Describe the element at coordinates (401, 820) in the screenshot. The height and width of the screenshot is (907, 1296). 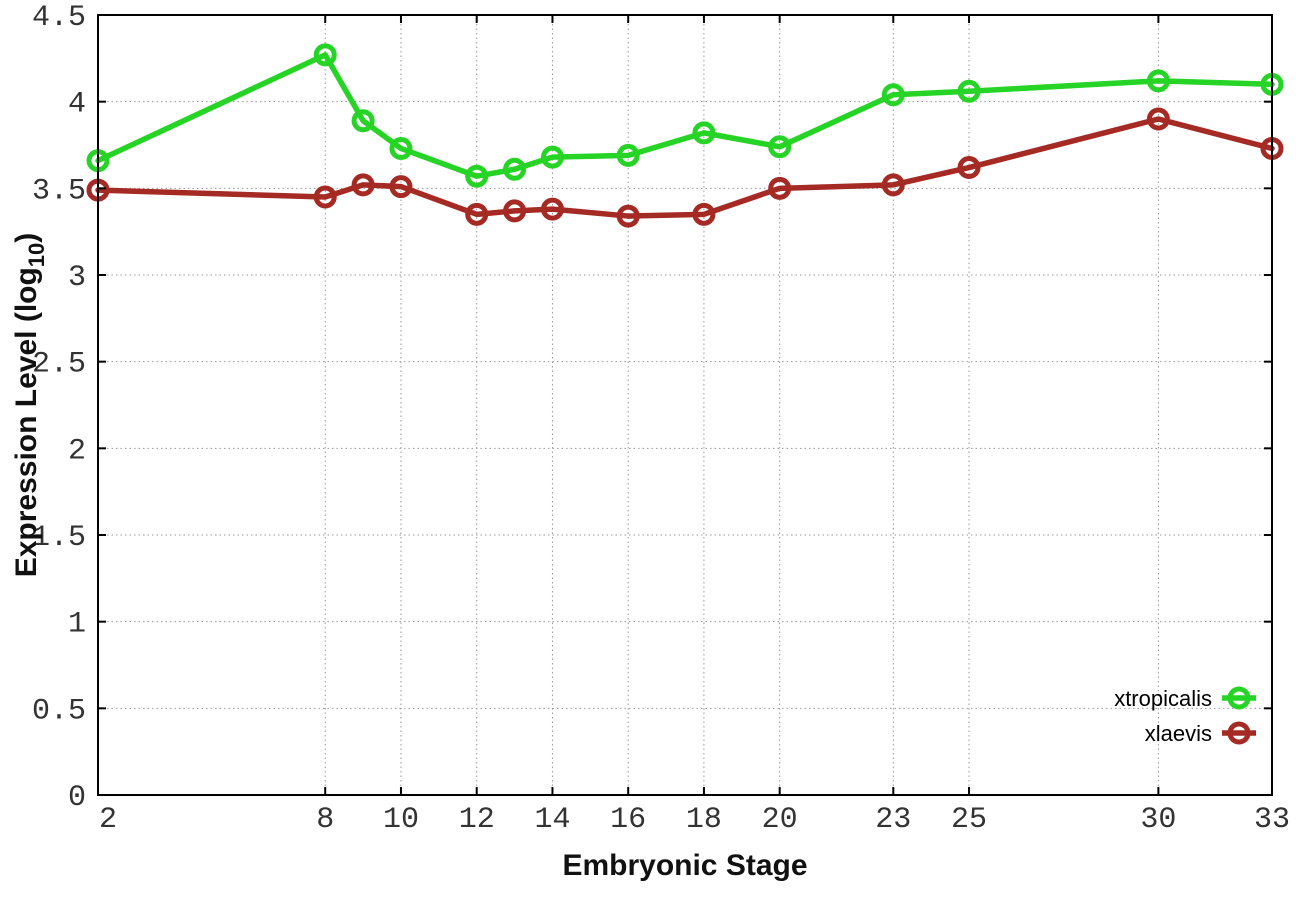
I see `x-tick-label: 10` at that location.